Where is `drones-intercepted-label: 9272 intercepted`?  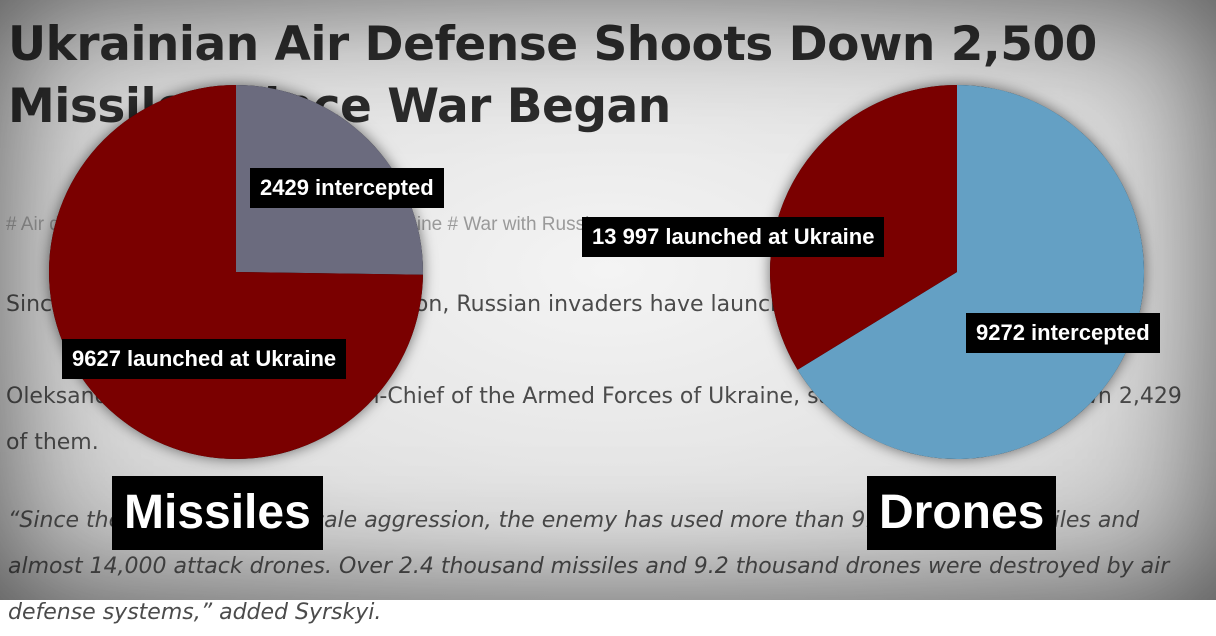
drones-intercepted-label: 9272 intercepted is located at coordinates (1063, 333).